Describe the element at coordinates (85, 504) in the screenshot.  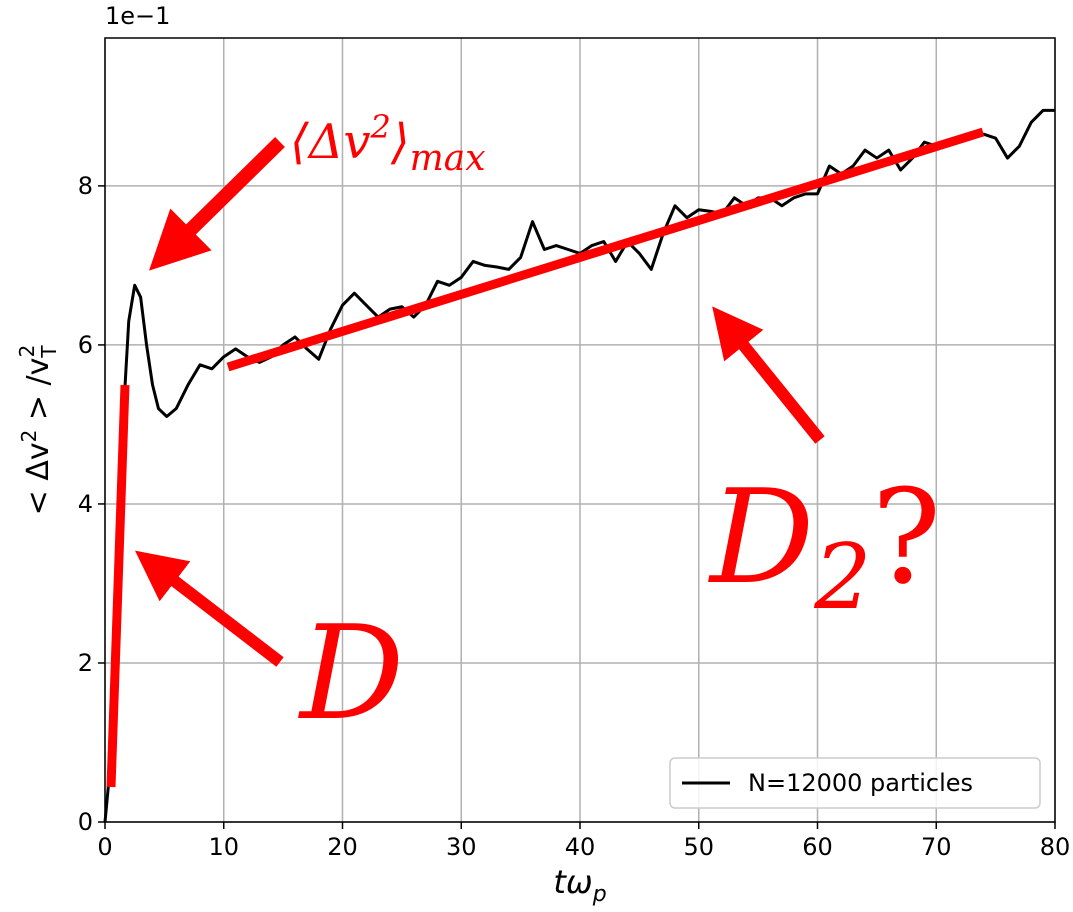
I see `y-tick-label: 4` at that location.